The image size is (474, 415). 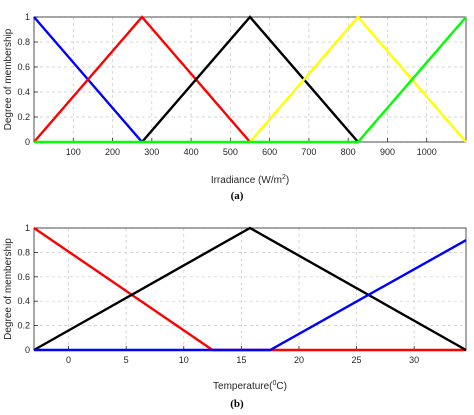 I want to click on x-tick-label: 300, so click(x=151, y=152).